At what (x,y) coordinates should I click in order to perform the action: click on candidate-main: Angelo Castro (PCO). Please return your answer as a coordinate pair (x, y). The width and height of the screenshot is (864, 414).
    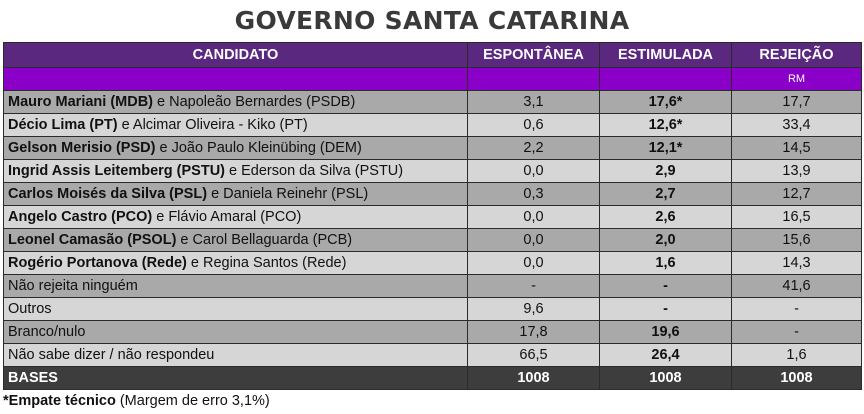
    Looking at the image, I should click on (80, 217).